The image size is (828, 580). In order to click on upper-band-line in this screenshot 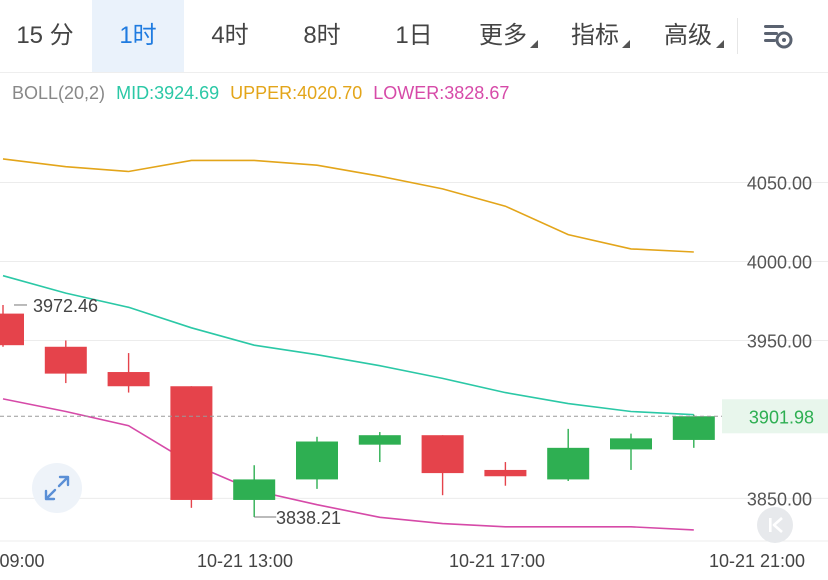, I will do `click(348, 205)`.